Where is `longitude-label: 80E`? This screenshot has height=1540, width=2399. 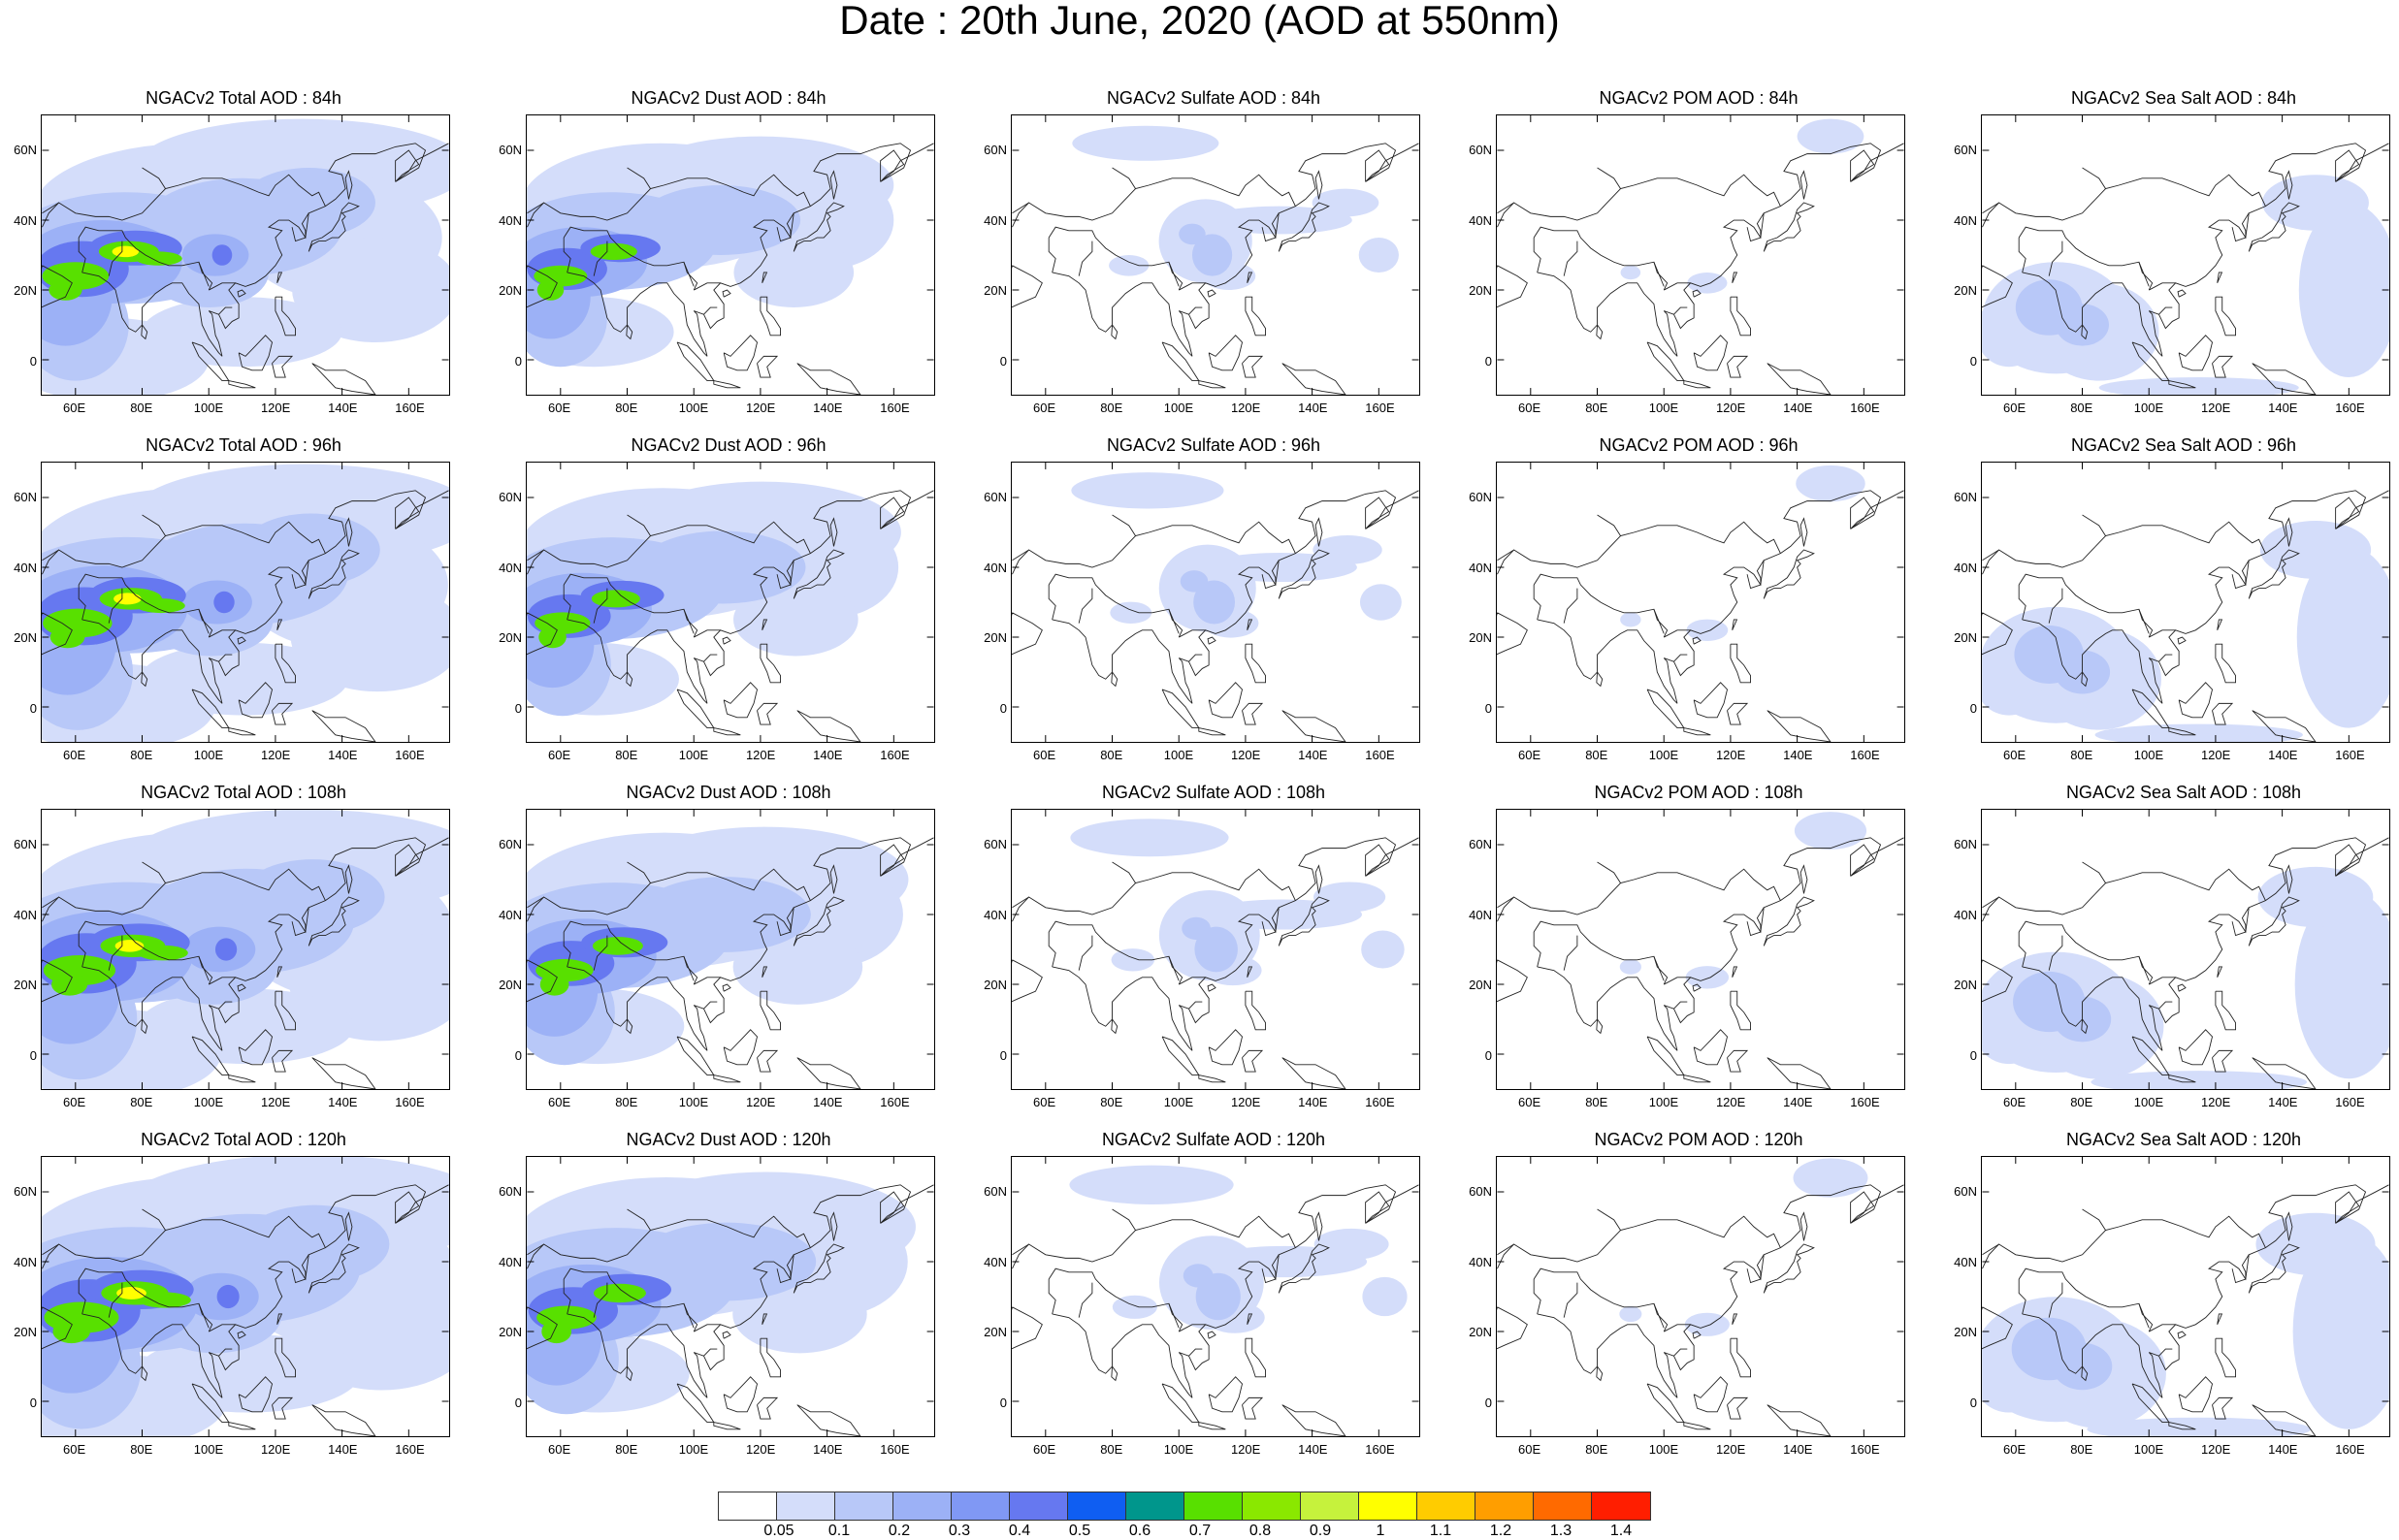 longitude-label: 80E is located at coordinates (1111, 1102).